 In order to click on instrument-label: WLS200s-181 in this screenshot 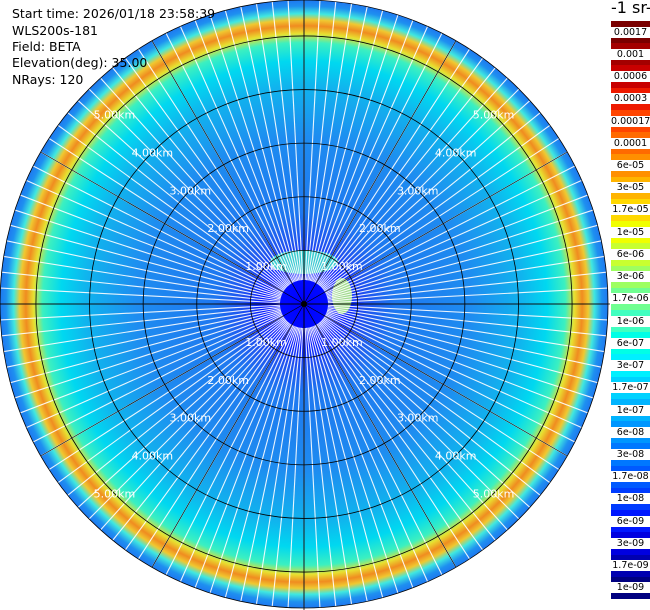, I will do `click(55, 30)`.